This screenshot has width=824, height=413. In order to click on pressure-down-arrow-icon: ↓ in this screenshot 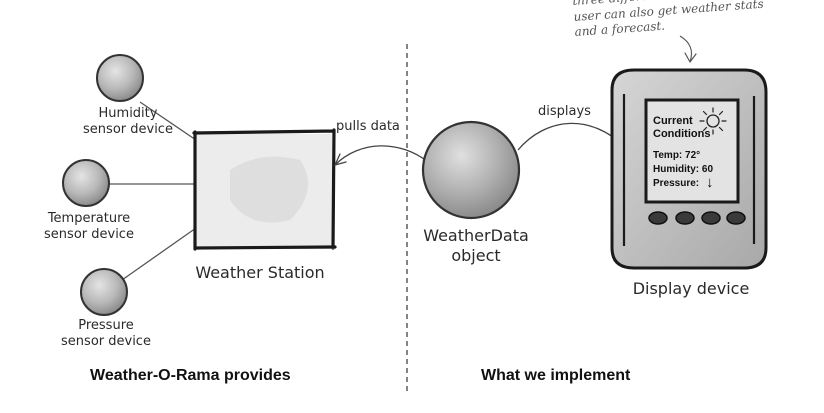, I will do `click(710, 182)`.